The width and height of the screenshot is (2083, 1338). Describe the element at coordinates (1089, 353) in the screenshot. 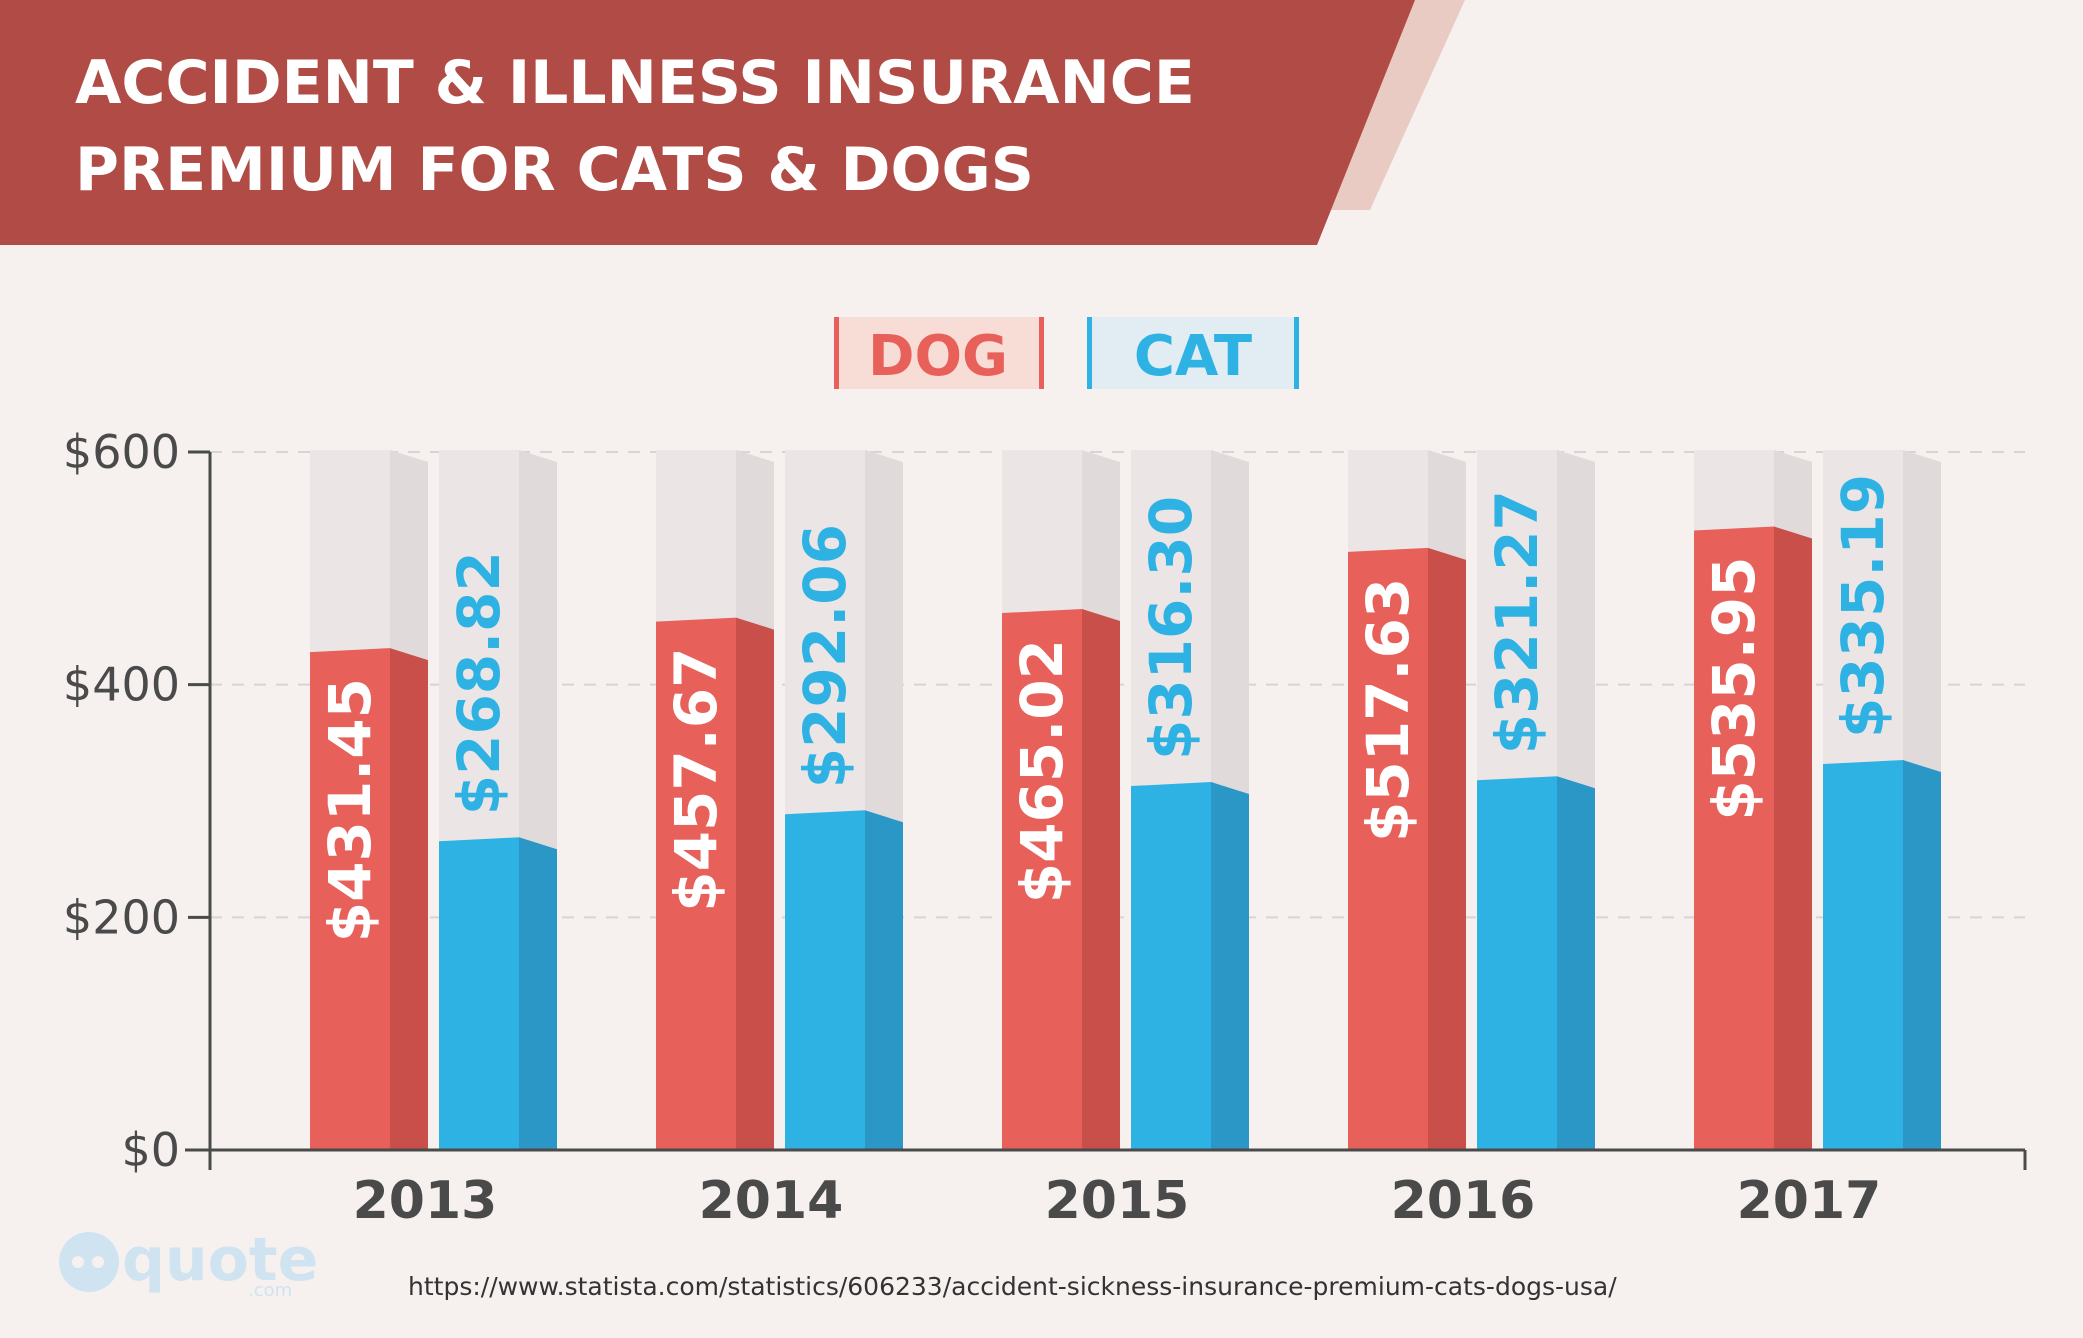

I see `legend-cat-bar-left` at that location.